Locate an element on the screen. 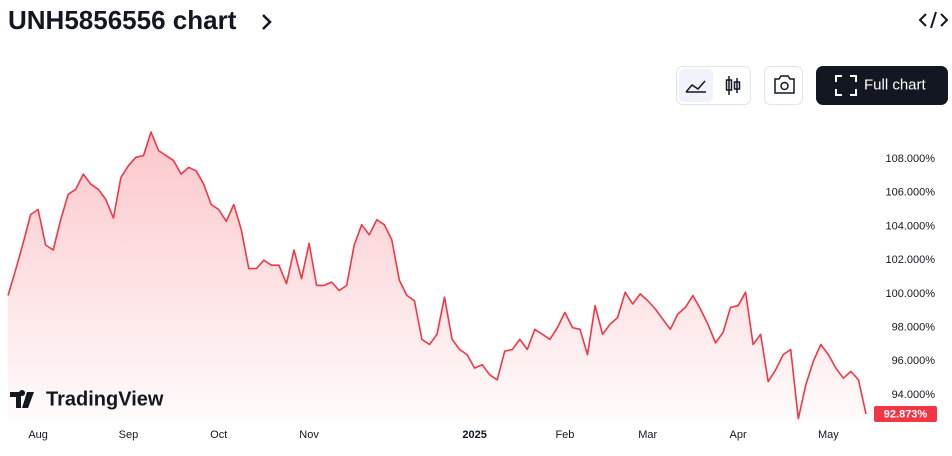 The image size is (952, 456). snapshot-button is located at coordinates (783, 85).